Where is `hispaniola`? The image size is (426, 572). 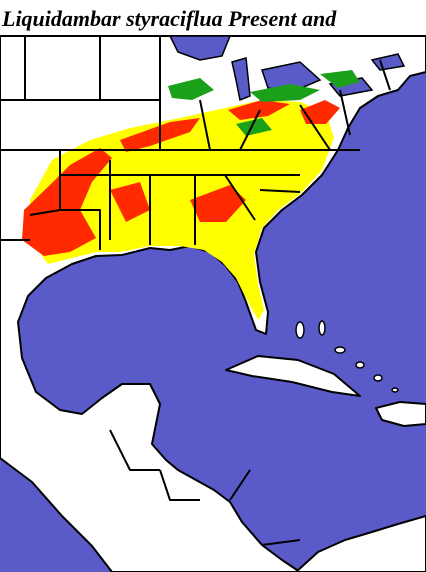 hispaniola is located at coordinates (400, 414).